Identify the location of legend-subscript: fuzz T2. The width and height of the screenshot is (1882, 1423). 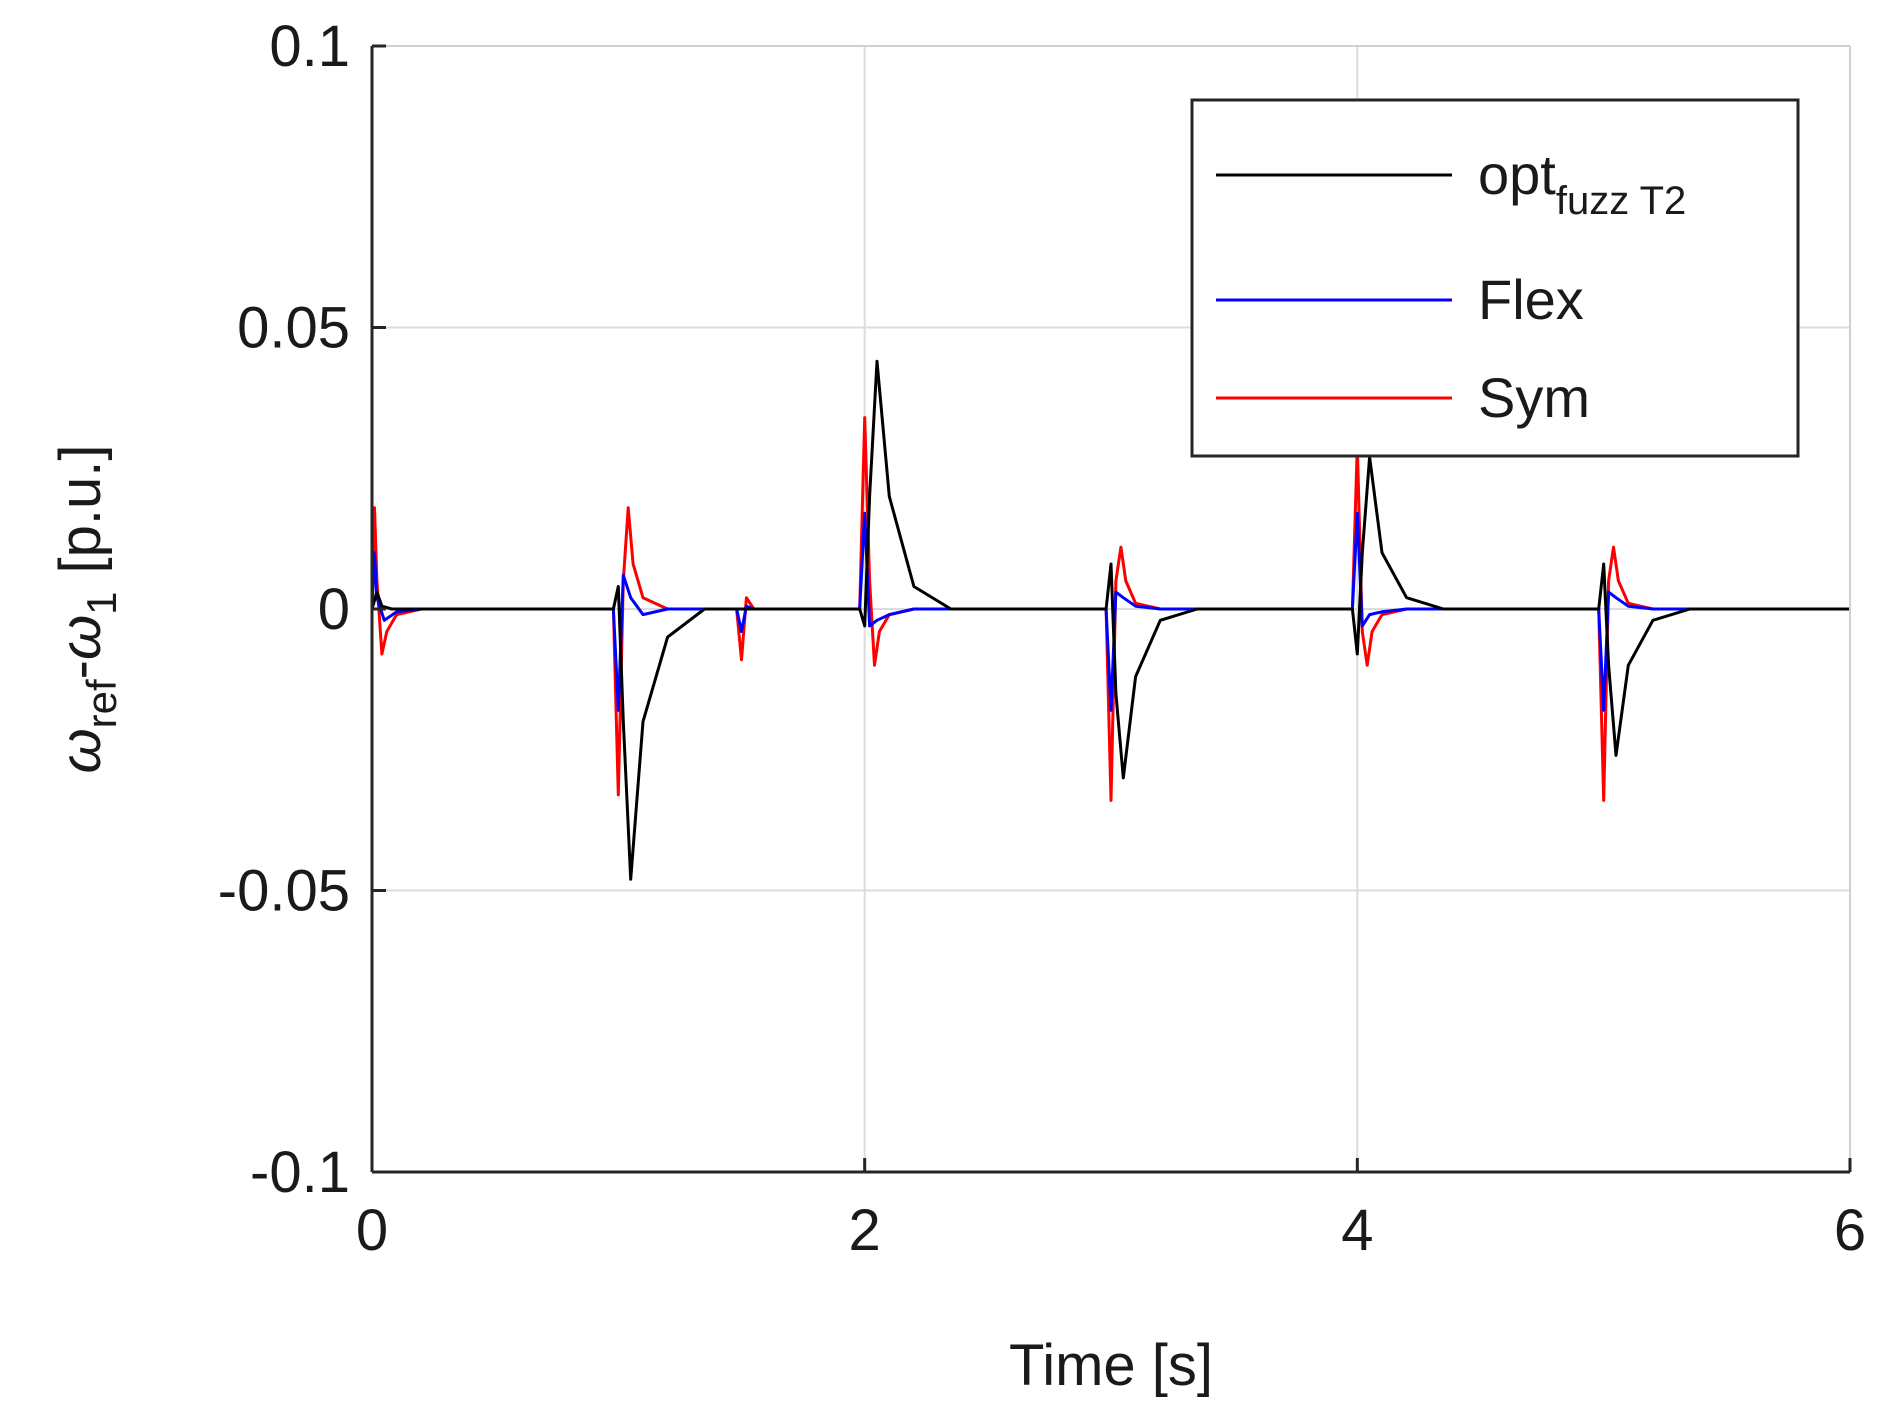
(1621, 201).